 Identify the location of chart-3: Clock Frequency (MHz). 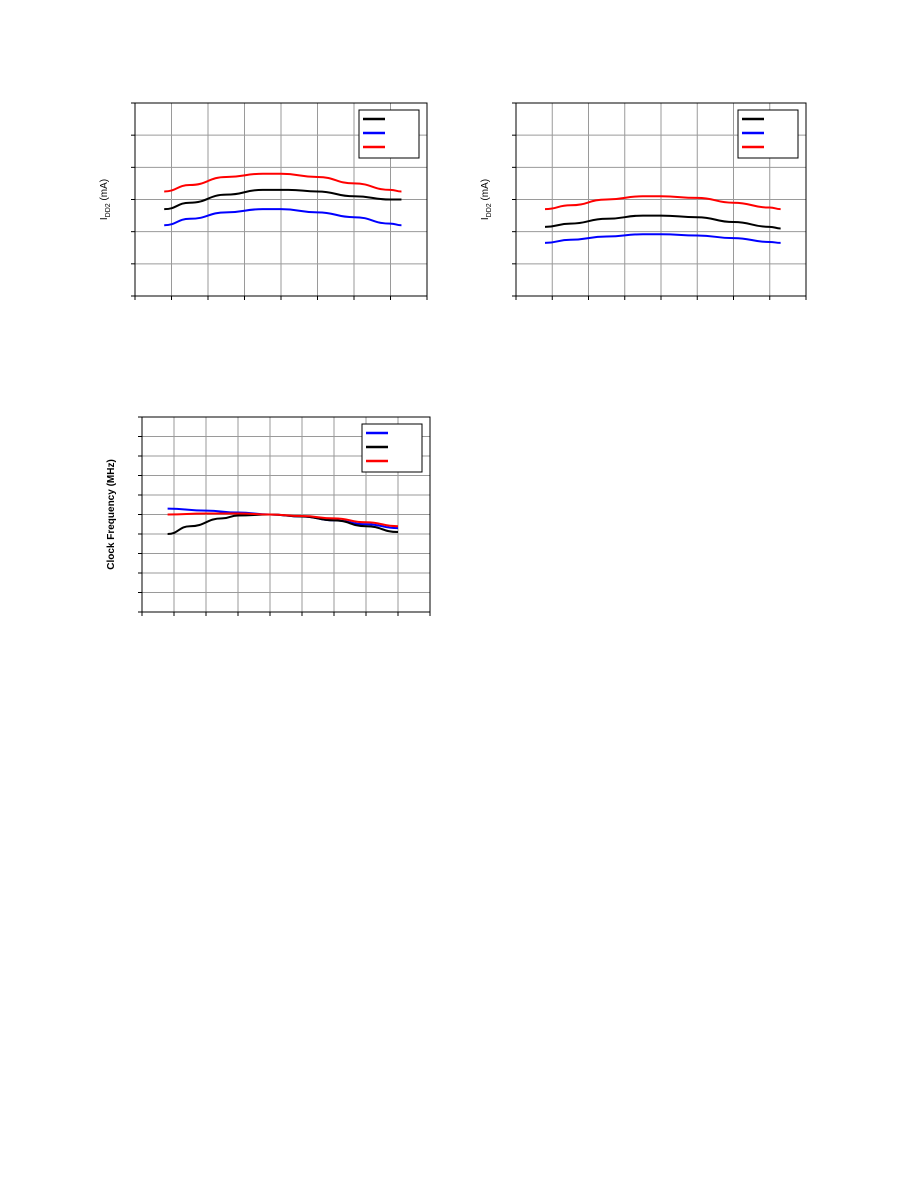
(268, 518).